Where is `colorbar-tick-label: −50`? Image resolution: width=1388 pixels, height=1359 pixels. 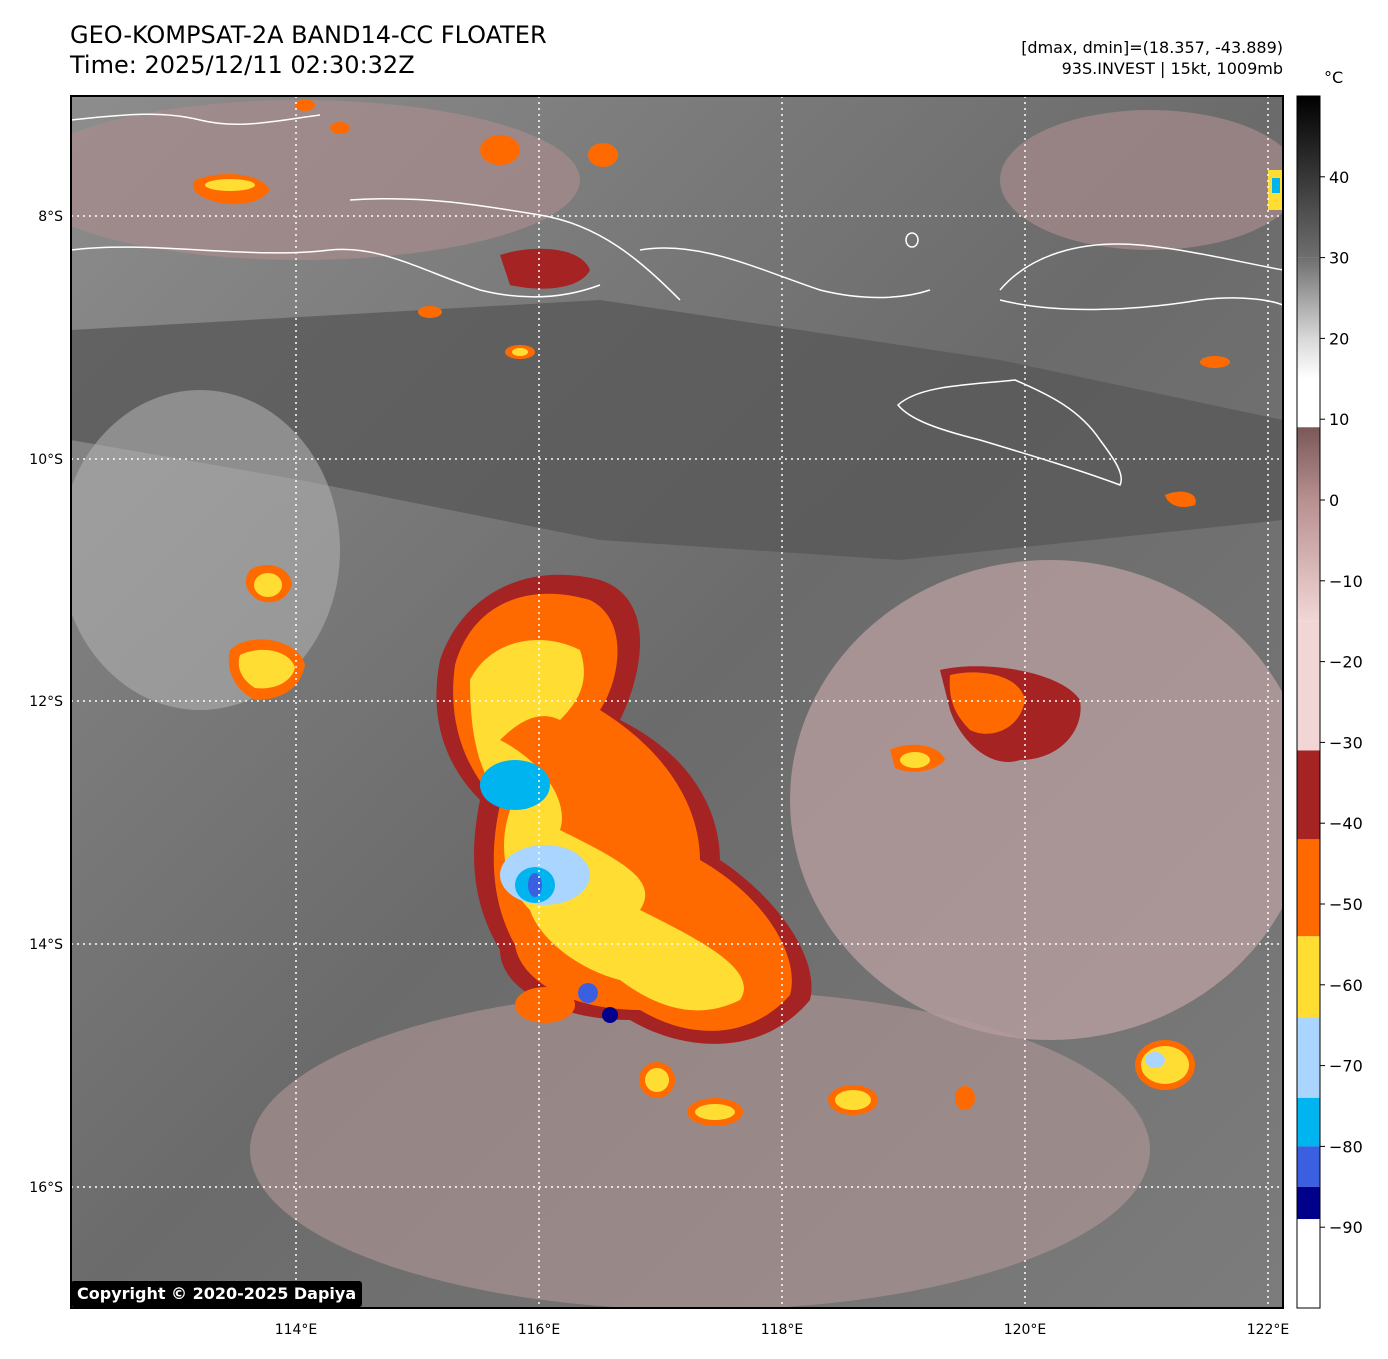 colorbar-tick-label: −50 is located at coordinates (1346, 904).